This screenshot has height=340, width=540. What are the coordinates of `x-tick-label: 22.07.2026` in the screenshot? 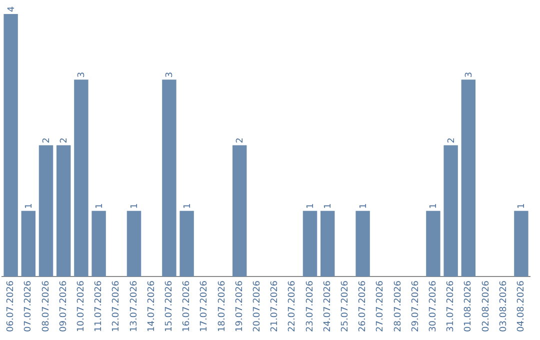 It's located at (293, 306).